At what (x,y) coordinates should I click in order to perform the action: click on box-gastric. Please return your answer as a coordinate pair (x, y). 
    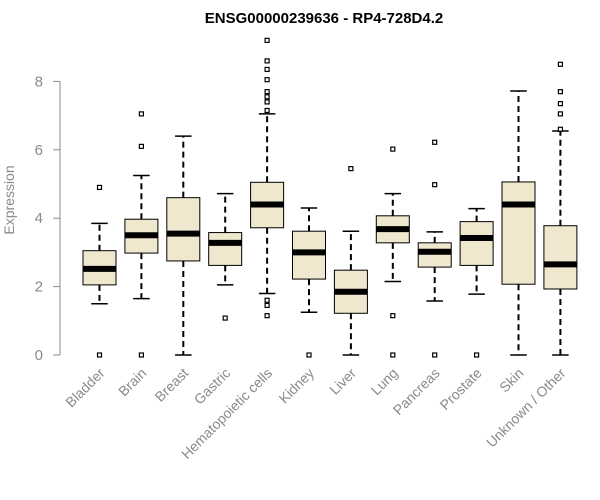
    Looking at the image, I should click on (225, 256).